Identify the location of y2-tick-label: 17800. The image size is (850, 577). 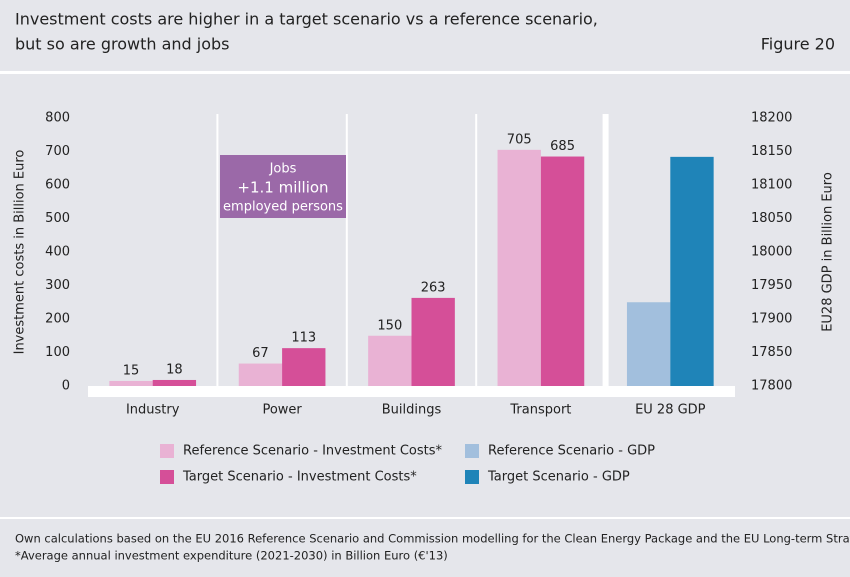
(771, 386).